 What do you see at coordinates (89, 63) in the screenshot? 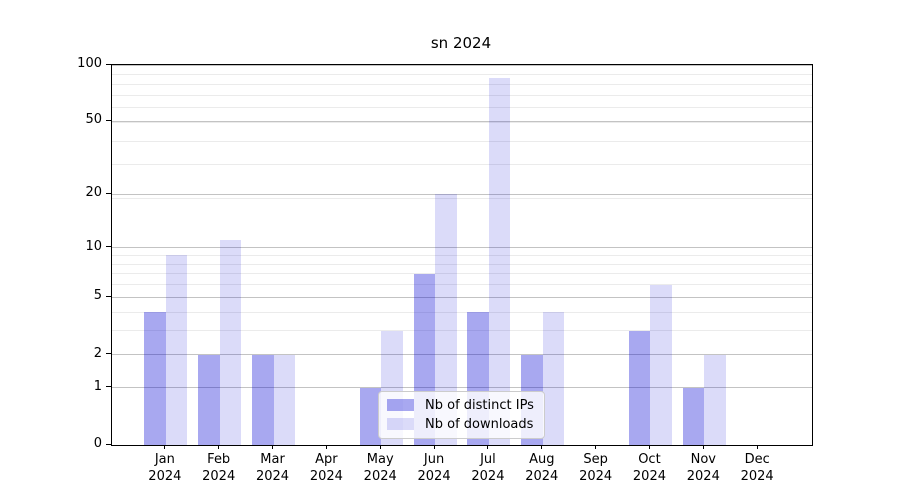
I see `y-tick-label-100: 100` at bounding box center [89, 63].